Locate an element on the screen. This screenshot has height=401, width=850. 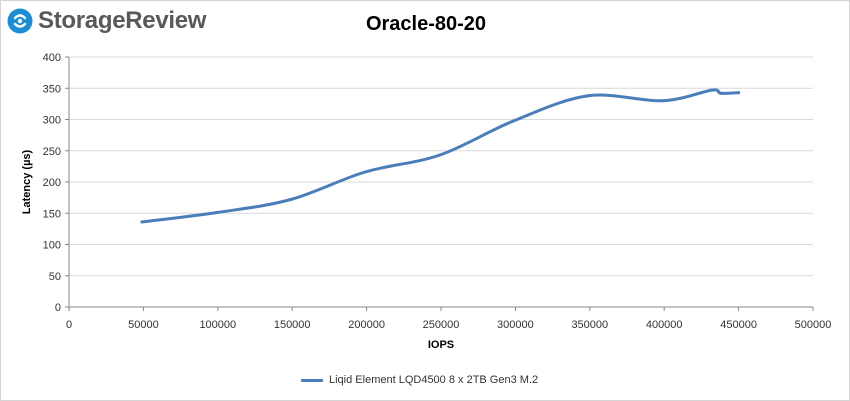
x-axis-title: IOPS is located at coordinates (441, 345).